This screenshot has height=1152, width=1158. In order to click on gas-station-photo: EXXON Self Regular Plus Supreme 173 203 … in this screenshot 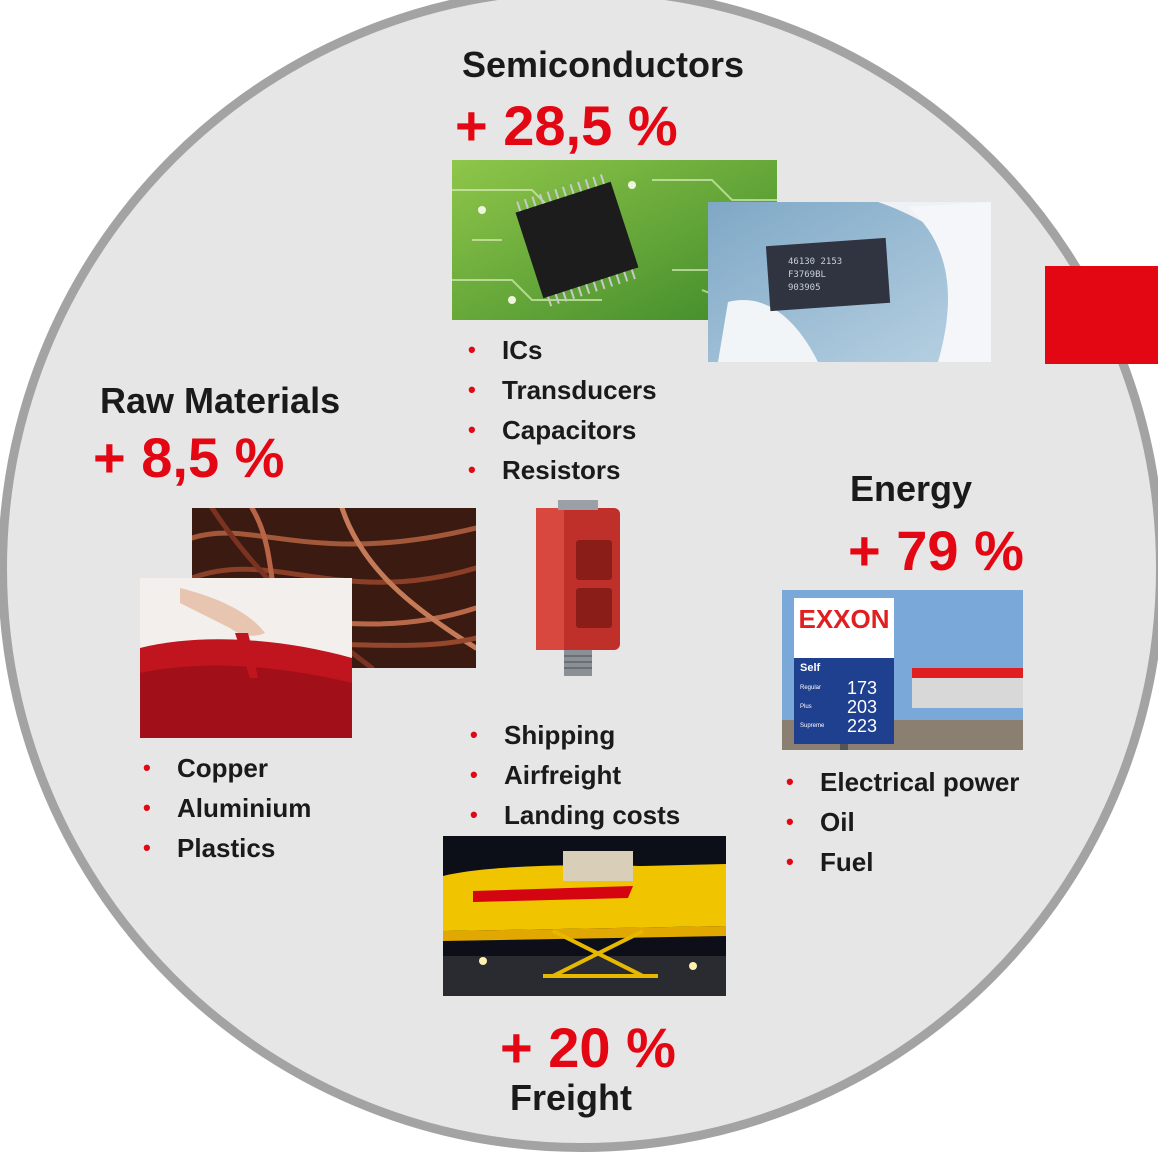, I will do `click(902, 670)`.